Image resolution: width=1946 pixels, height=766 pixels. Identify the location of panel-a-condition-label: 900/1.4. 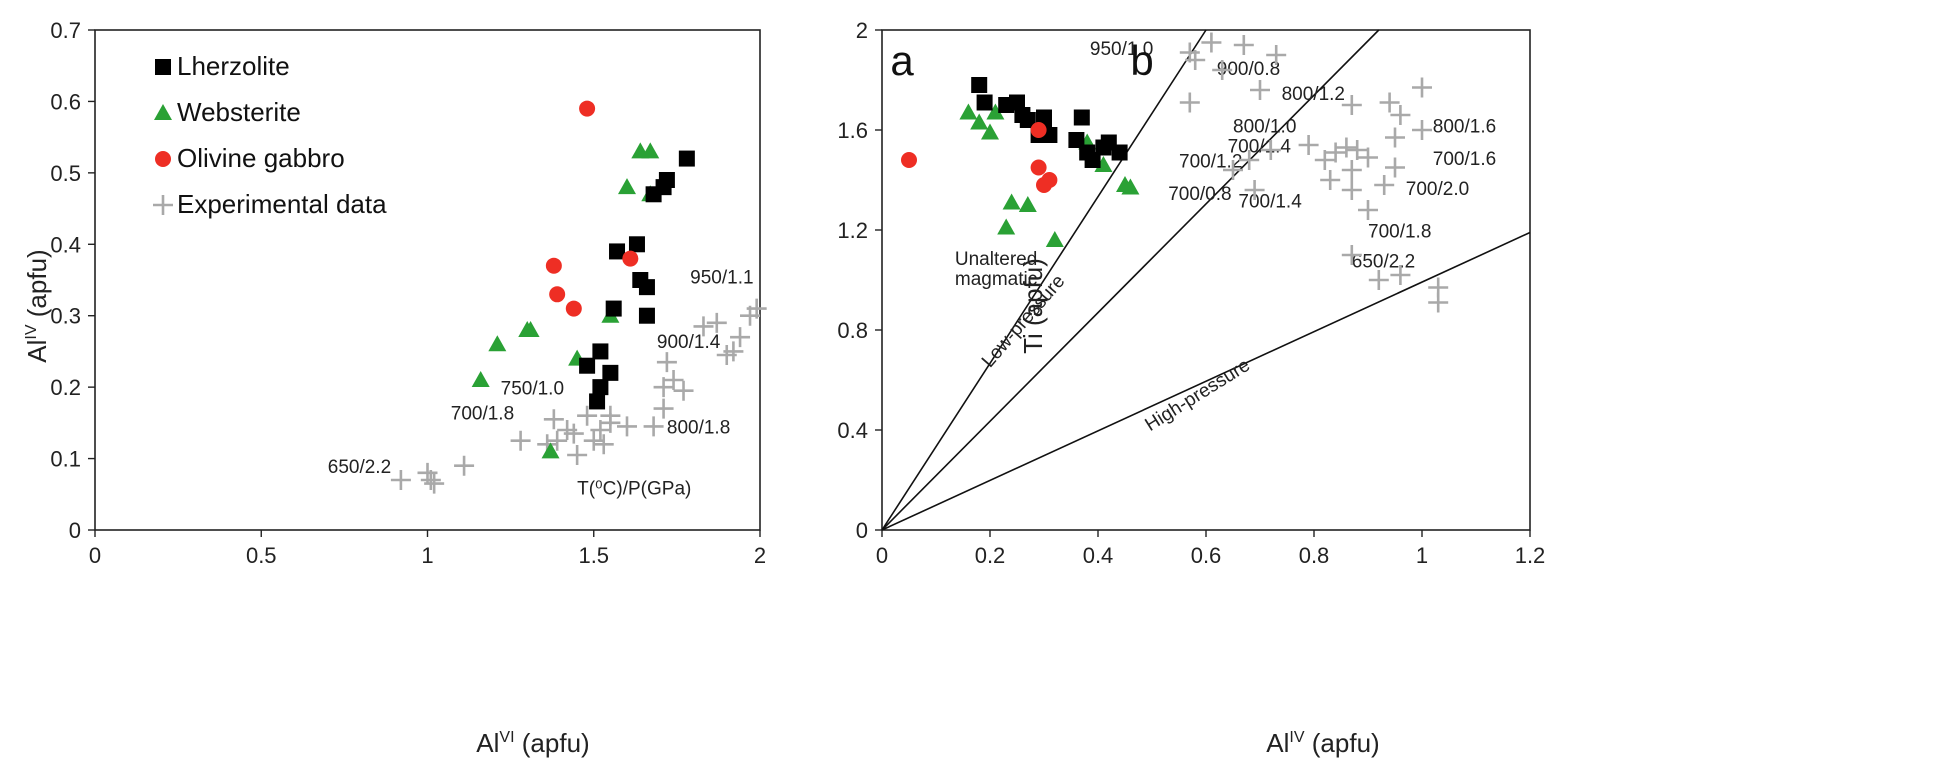
(689, 342).